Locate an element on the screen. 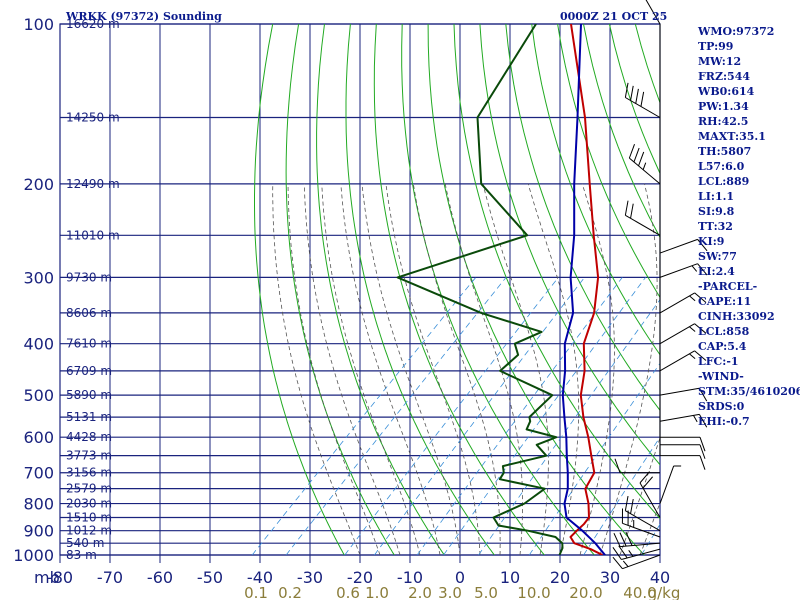  index-item: MAXT:35.1 is located at coordinates (732, 136).